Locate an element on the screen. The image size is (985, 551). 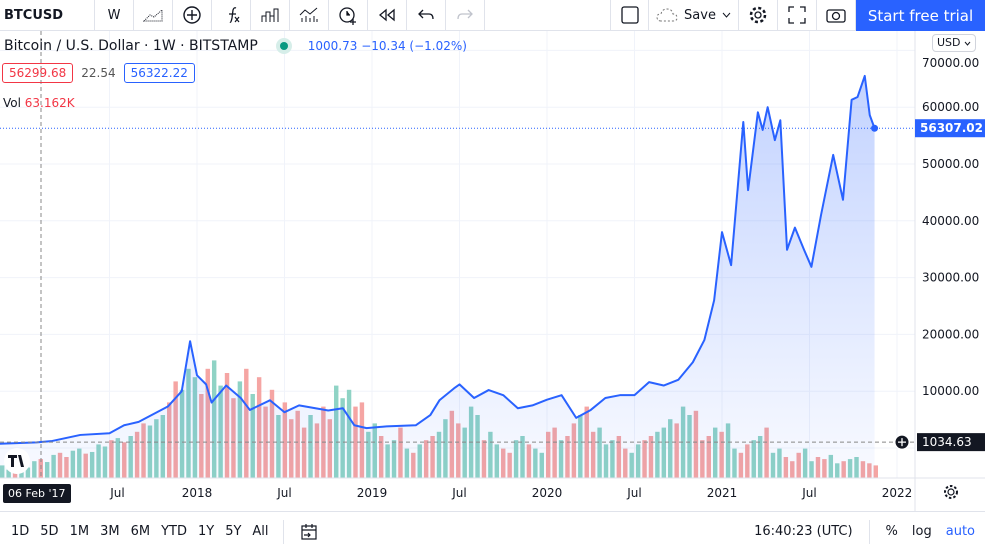
y-tick-label: 30000.00 is located at coordinates (950, 278).